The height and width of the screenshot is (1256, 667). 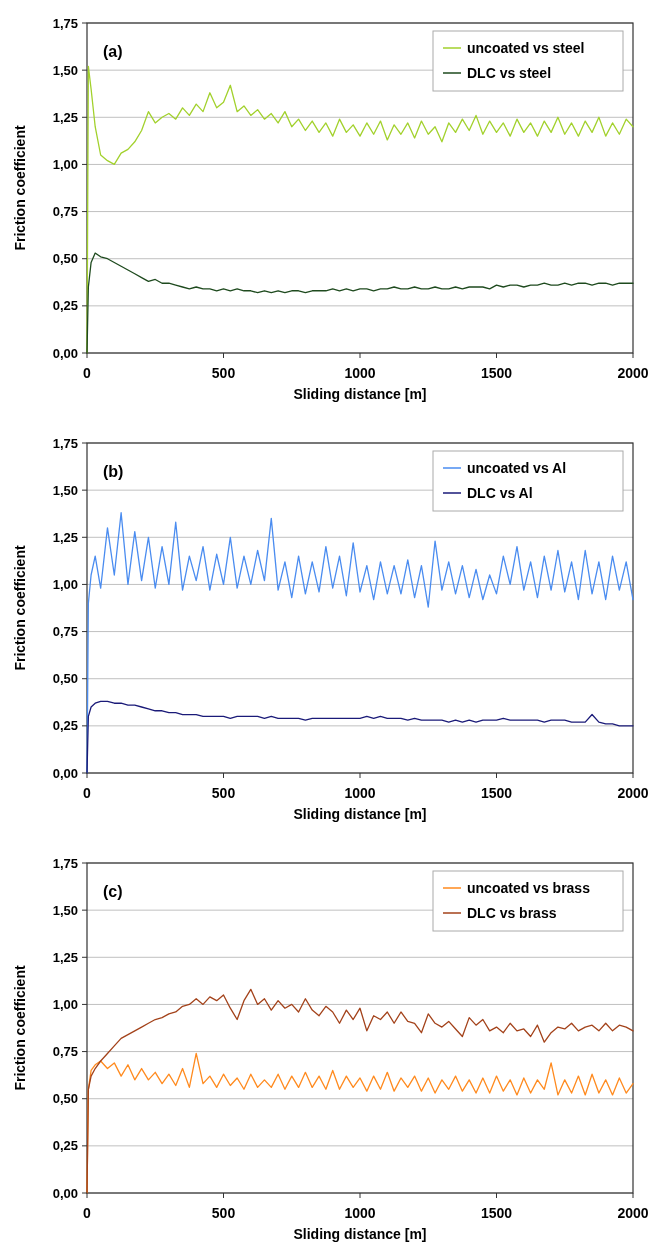 I want to click on annotation: (b), so click(x=113, y=471).